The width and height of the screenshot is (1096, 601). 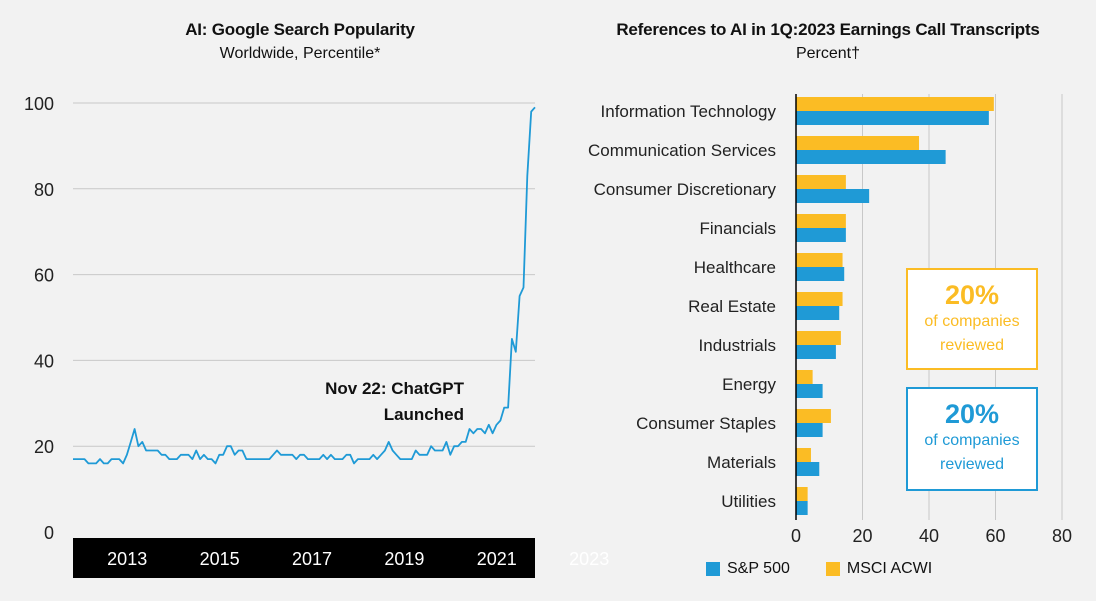 I want to click on right-x-tick-label: 40, so click(x=929, y=536).